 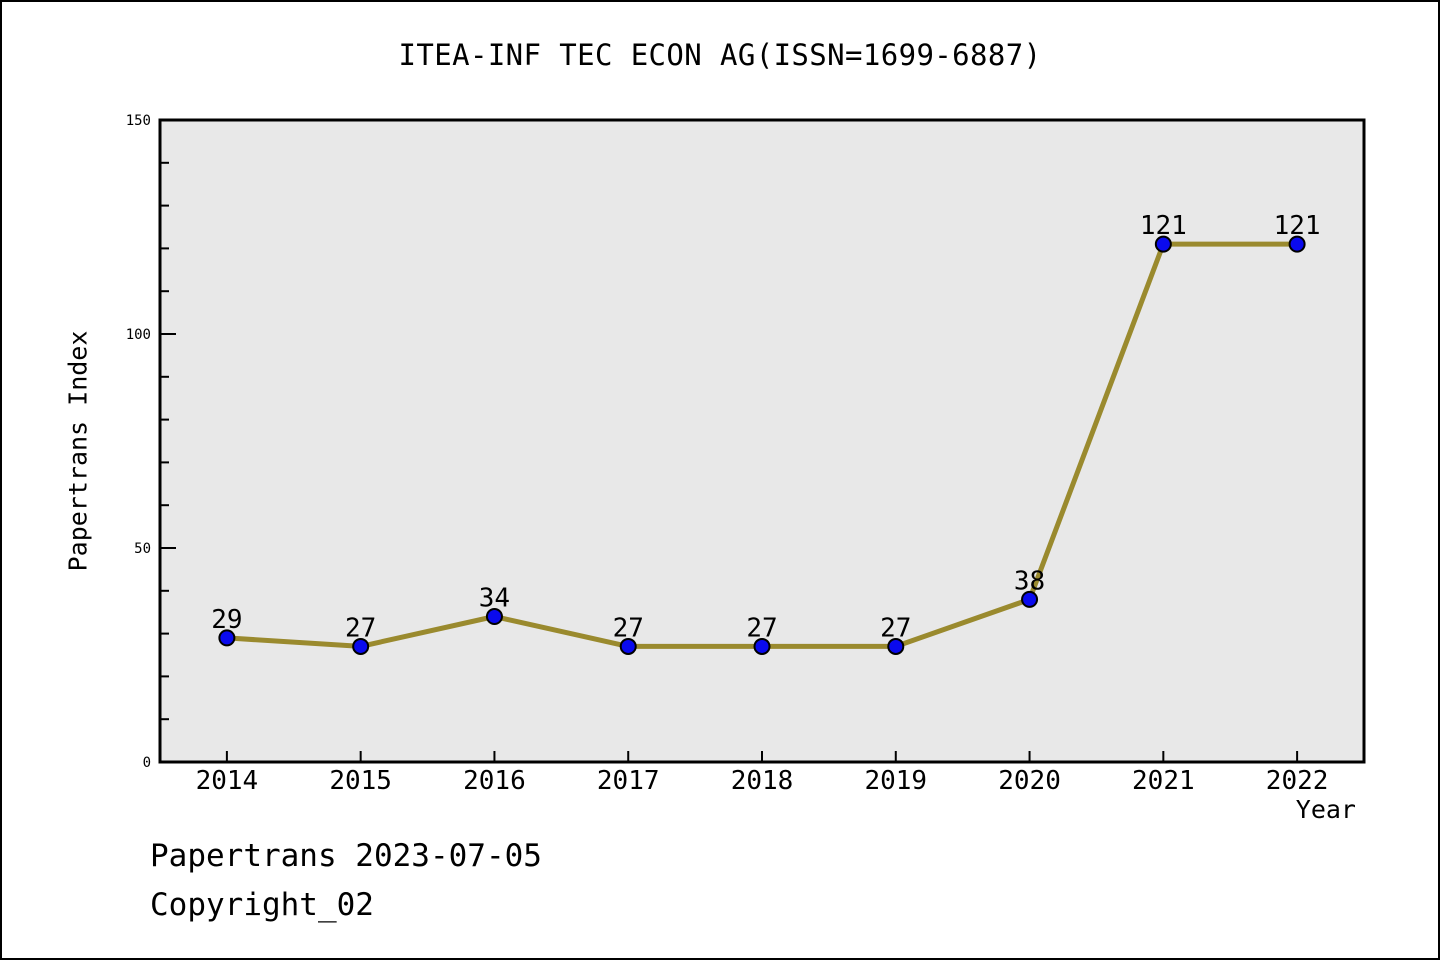 I want to click on x-axis-label: Year, so click(x=1325, y=809).